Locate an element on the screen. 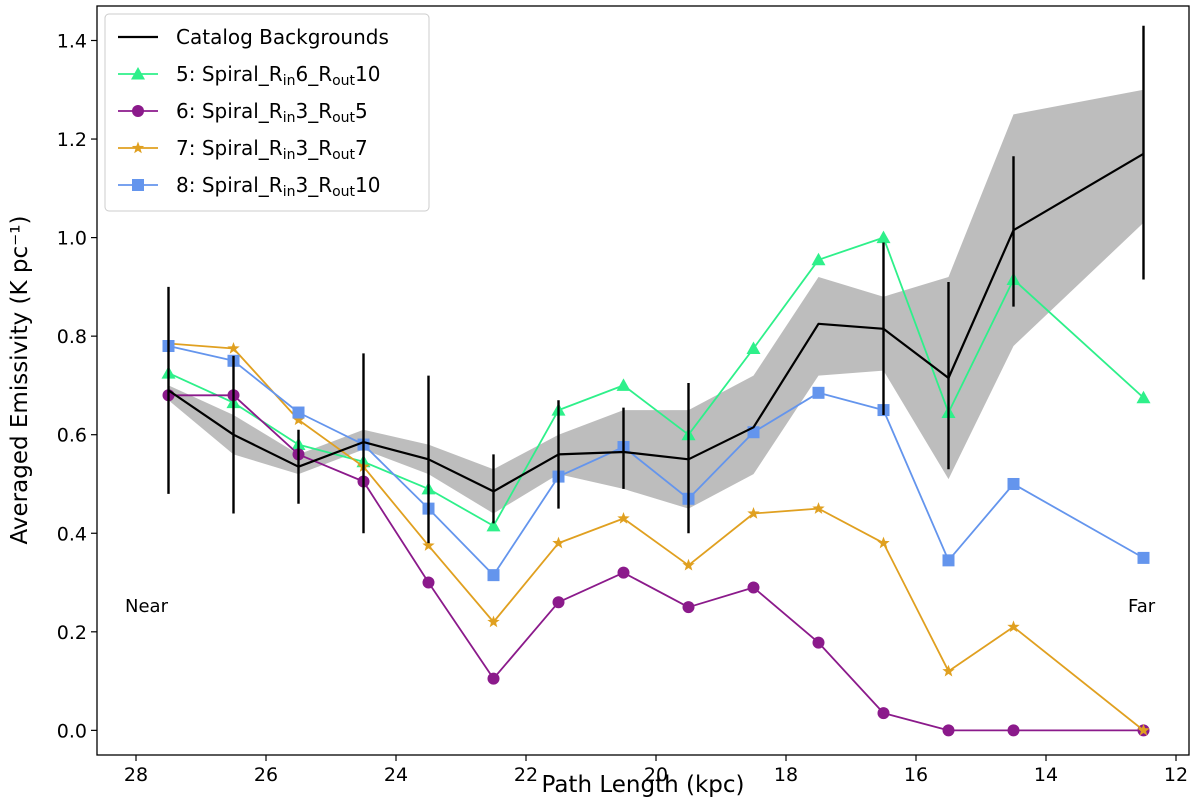 This screenshot has height=803, width=1200. x-tick-label: 16 is located at coordinates (916, 775).